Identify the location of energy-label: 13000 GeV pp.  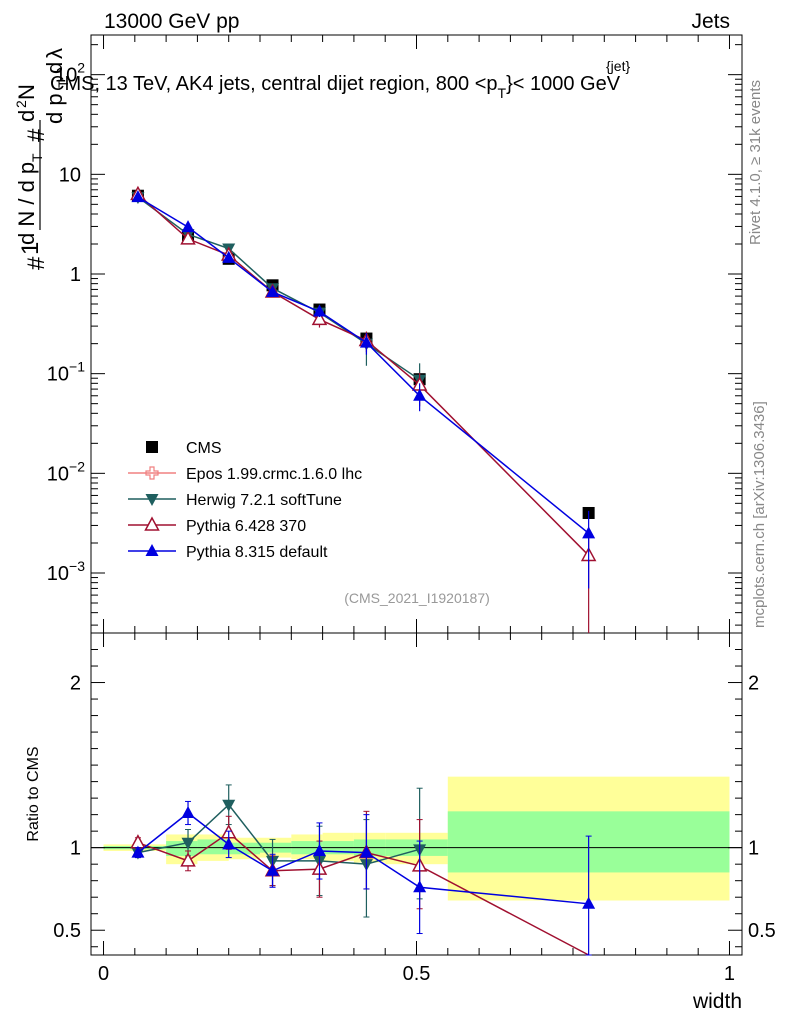
(171, 21).